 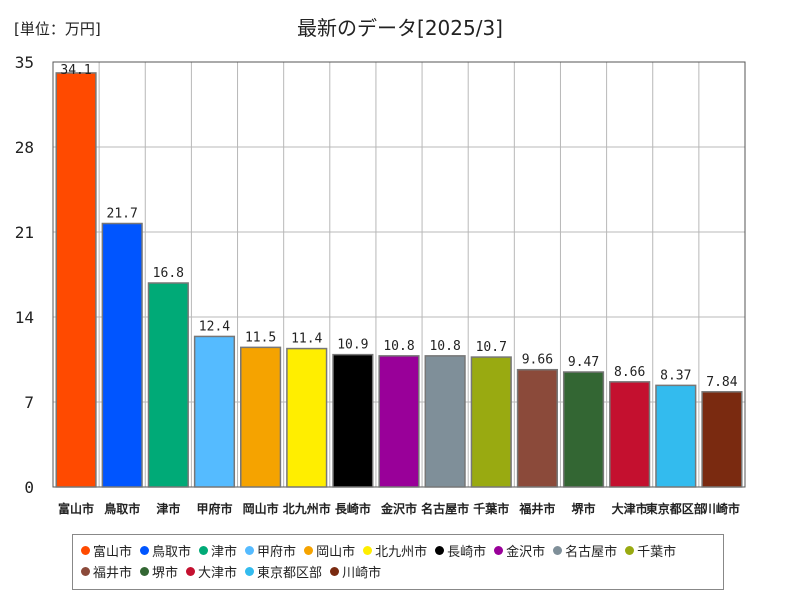 I want to click on bar-value-label: 10.9, so click(x=352, y=345).